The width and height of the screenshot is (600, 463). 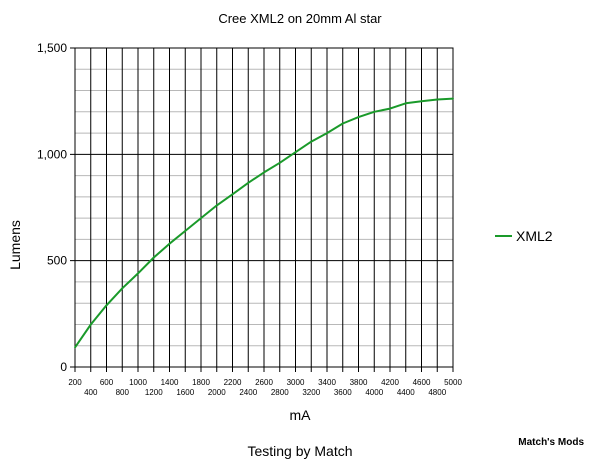 I want to click on x-tick-label: 200, so click(x=75, y=382).